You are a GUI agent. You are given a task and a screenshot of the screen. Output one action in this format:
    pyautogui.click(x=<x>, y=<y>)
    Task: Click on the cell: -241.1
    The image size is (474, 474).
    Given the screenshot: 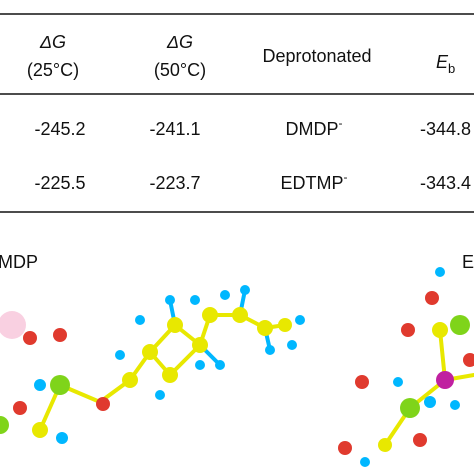 What is the action you would take?
    pyautogui.click(x=174, y=129)
    